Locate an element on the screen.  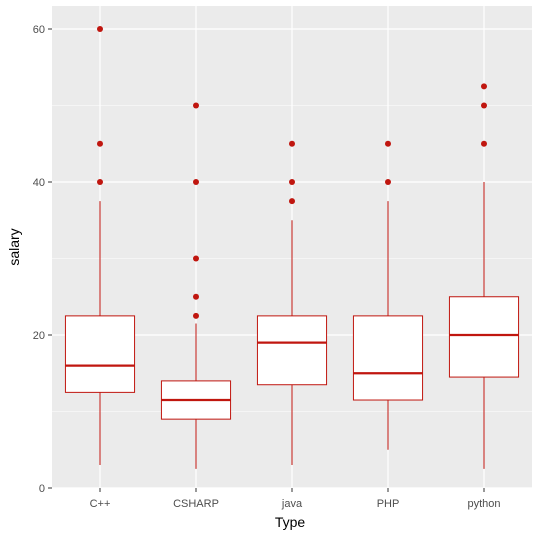
x-tick-label: CSHARP is located at coordinates (196, 504).